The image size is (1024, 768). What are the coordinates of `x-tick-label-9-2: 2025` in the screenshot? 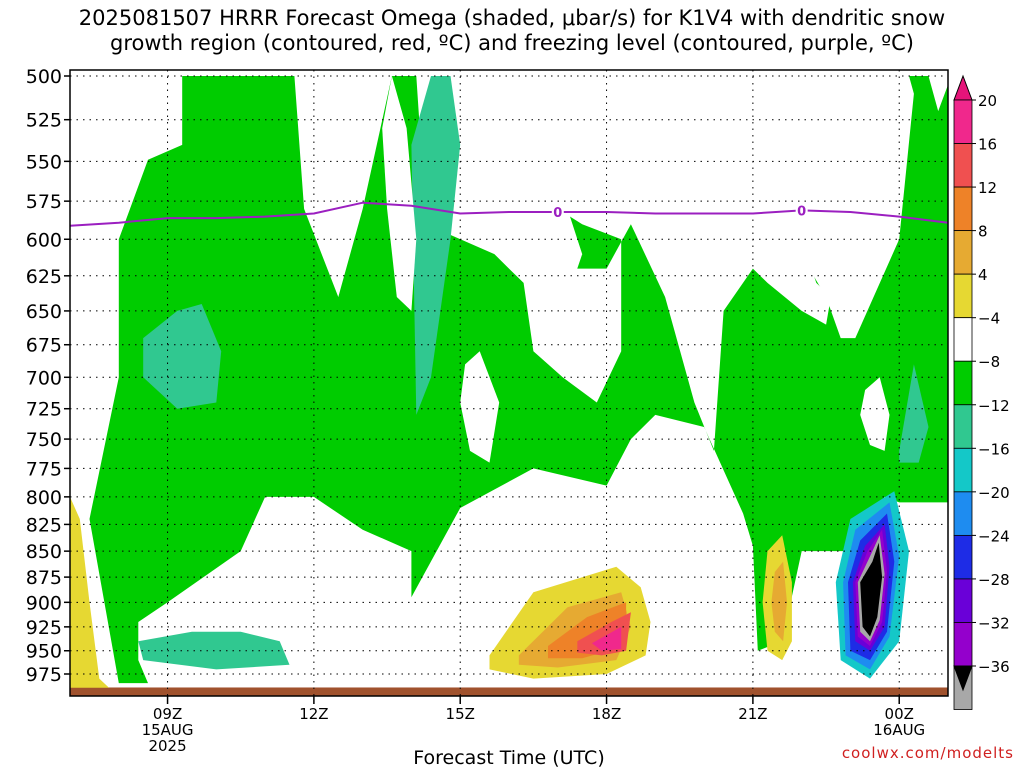 It's located at (167, 746).